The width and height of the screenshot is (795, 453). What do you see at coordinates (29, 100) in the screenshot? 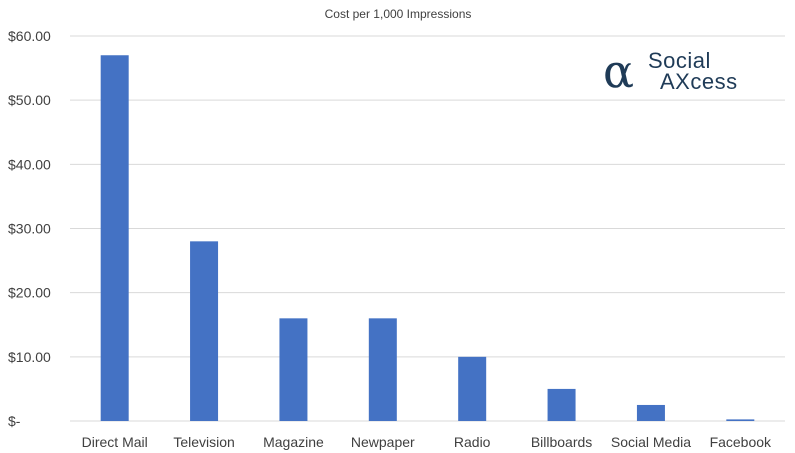
I see `y-tick-label: $50.00` at bounding box center [29, 100].